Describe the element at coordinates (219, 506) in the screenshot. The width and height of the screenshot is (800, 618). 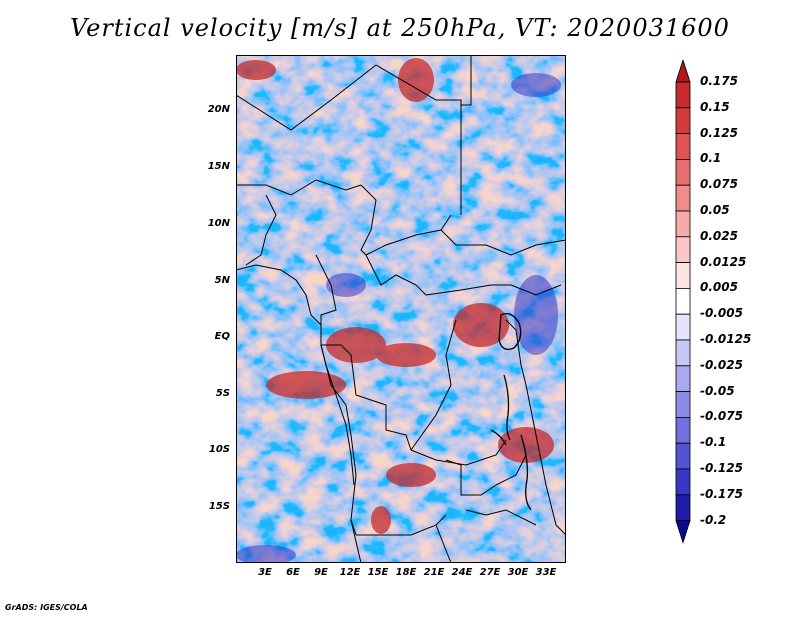
I see `lat-label-15s: 15S` at that location.